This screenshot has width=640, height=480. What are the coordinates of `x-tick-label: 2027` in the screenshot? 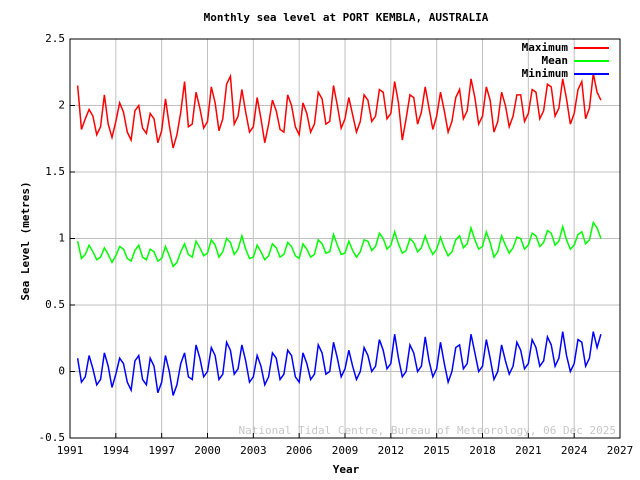 It's located at (620, 450).